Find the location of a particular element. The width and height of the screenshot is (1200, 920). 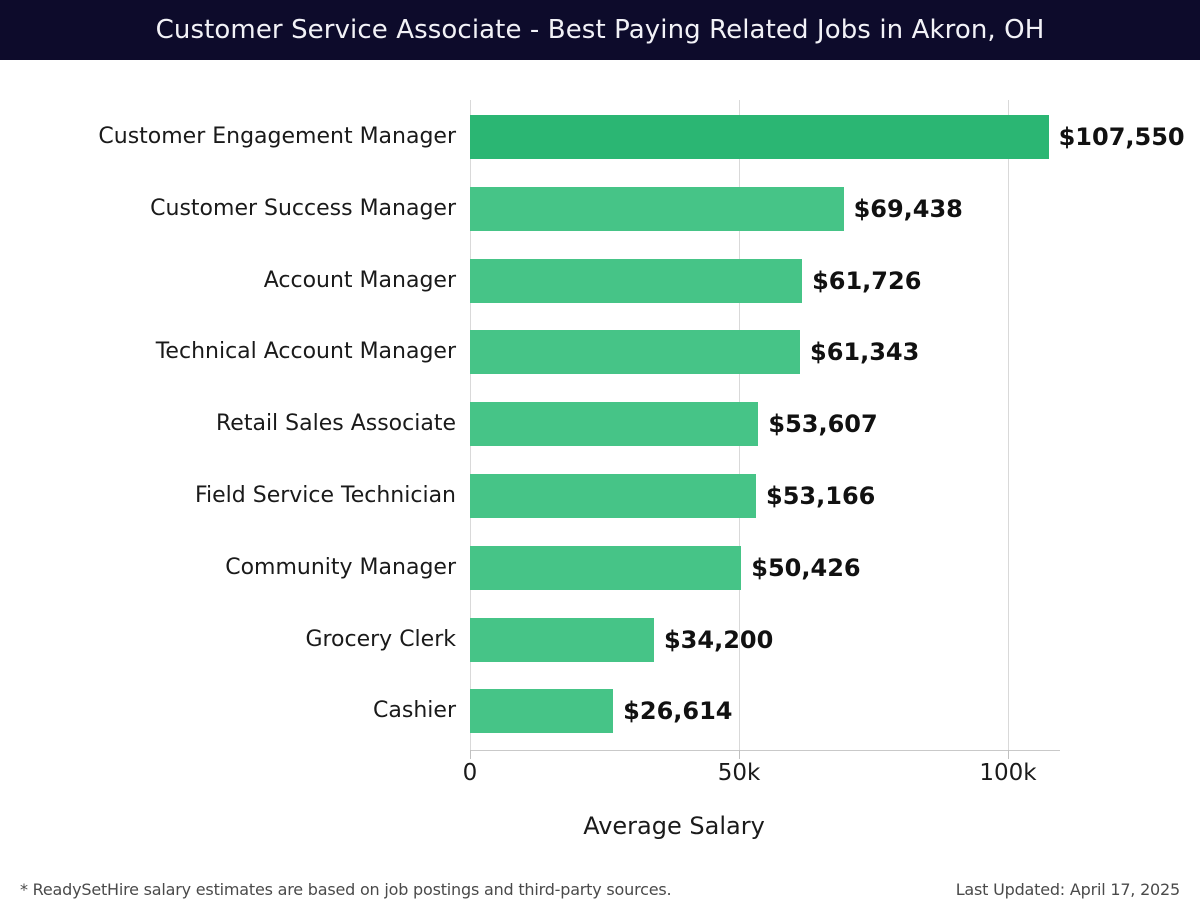

x-axis-title: Average Salary is located at coordinates (600, 826).